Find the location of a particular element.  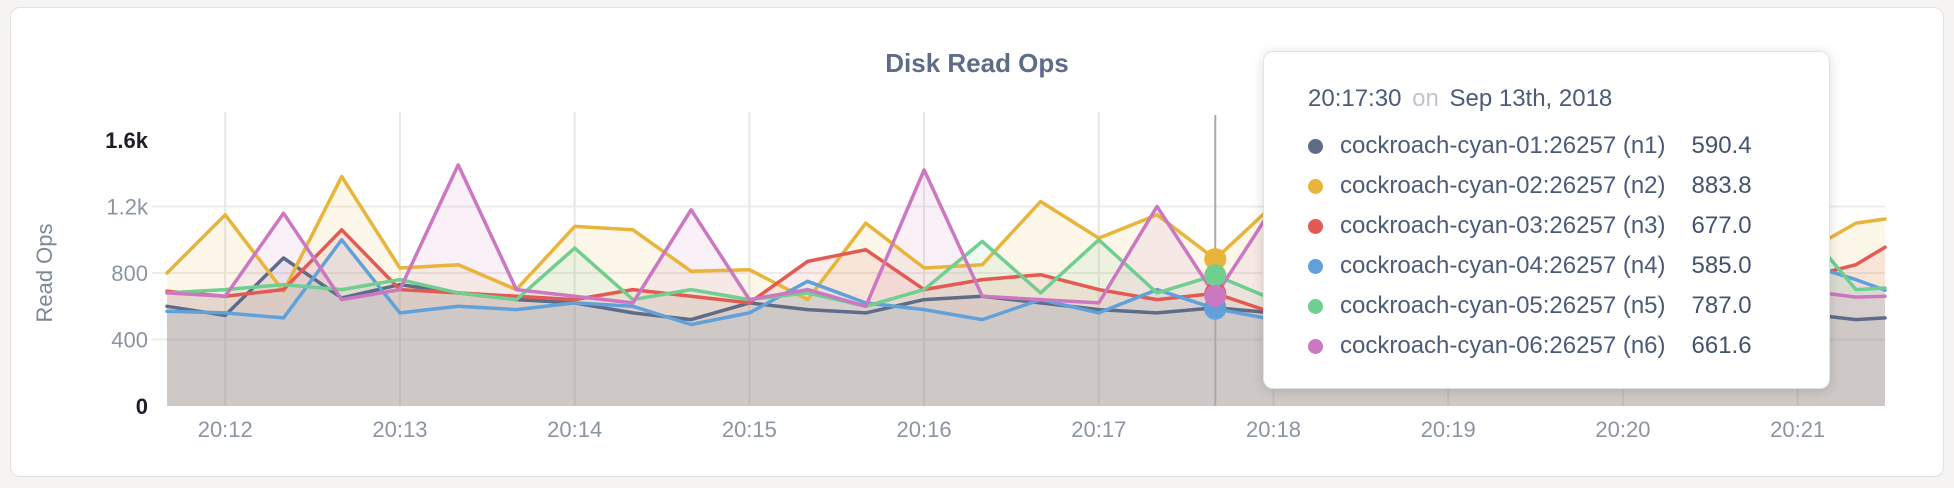

x-tick-label: 20:14 is located at coordinates (574, 429).